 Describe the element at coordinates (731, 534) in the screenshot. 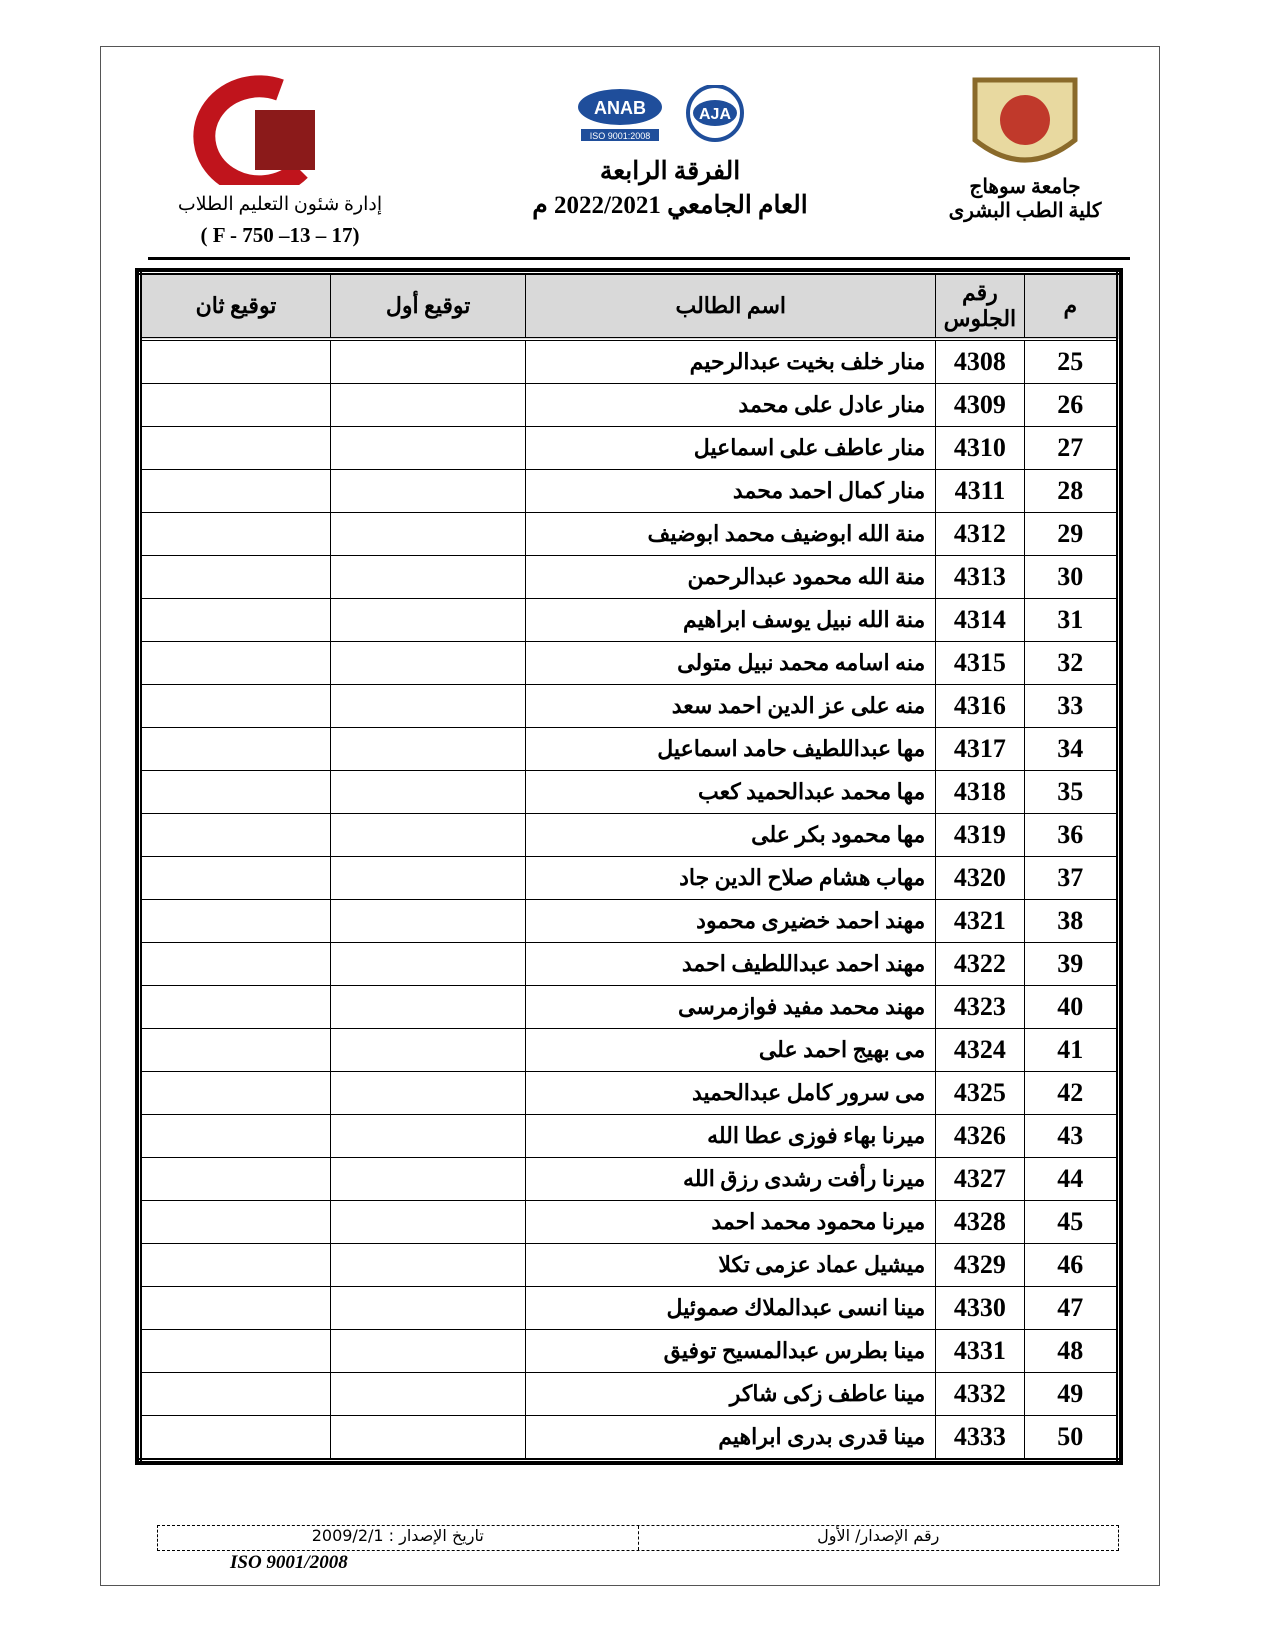

I see `student-name: منة الله ابوضيف محمد ابوضيف` at that location.